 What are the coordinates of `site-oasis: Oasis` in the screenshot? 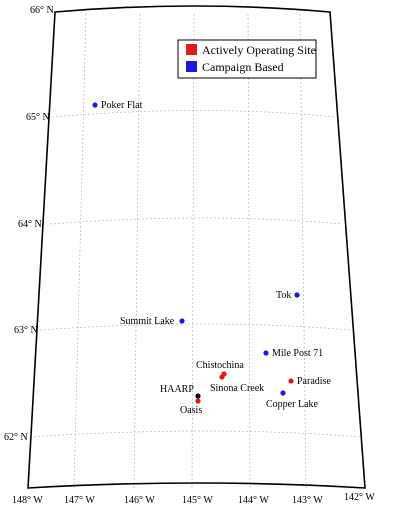 It's located at (191, 407).